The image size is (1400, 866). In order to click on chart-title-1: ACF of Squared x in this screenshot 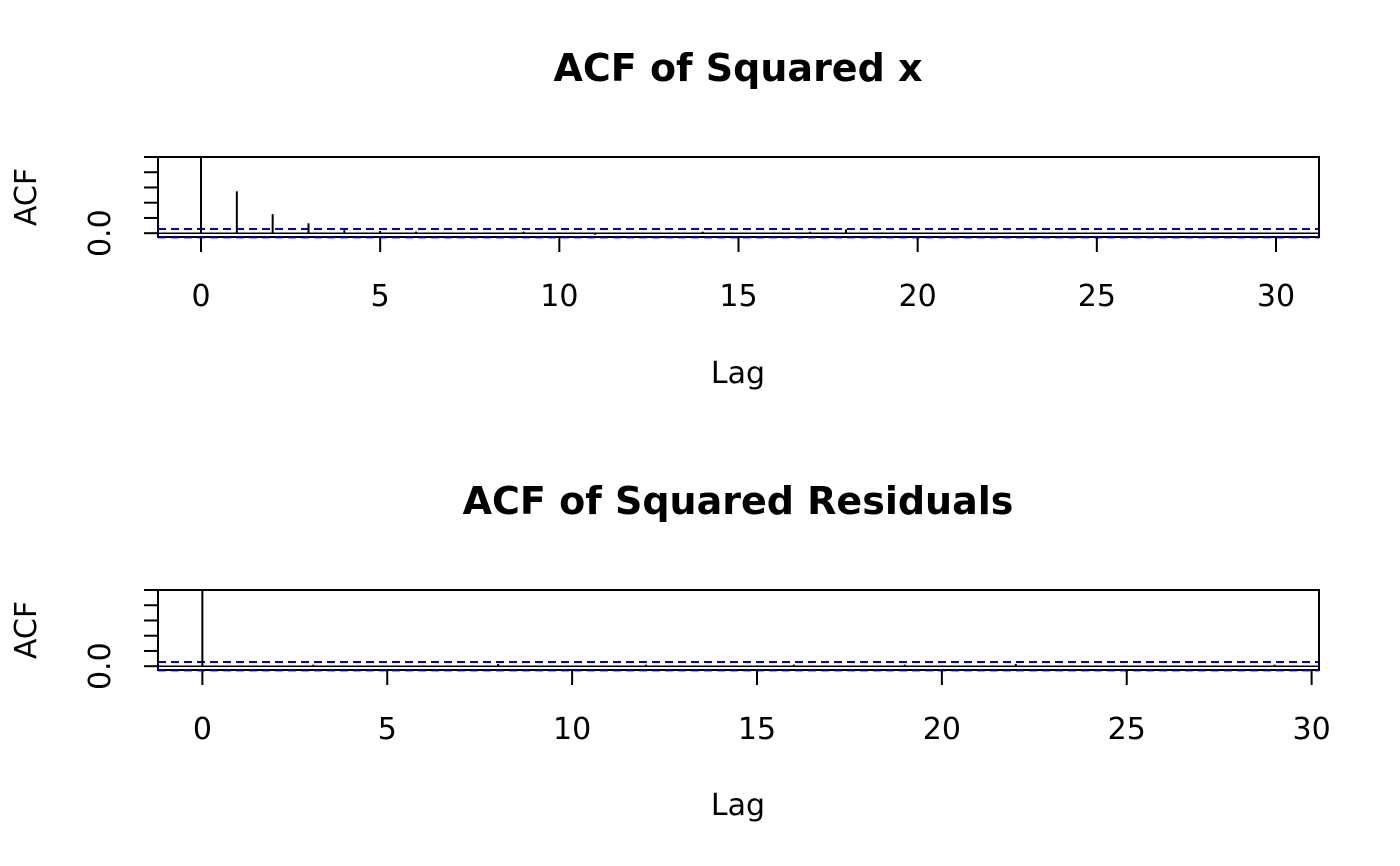, I will do `click(737, 68)`.